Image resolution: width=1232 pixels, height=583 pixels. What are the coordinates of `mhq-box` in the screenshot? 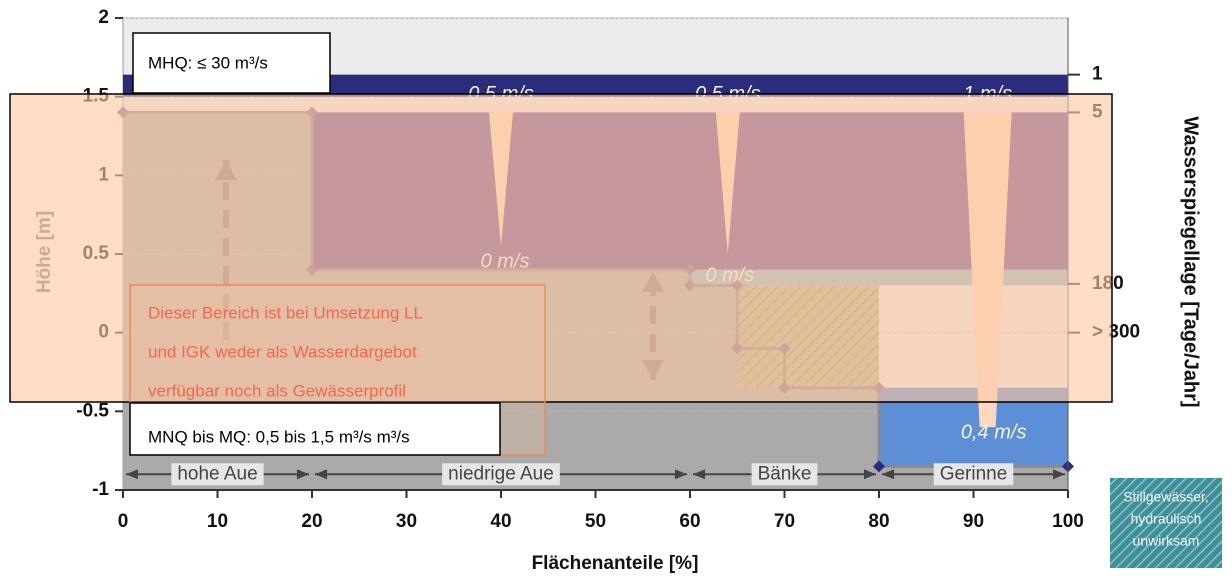 It's located at (231, 63).